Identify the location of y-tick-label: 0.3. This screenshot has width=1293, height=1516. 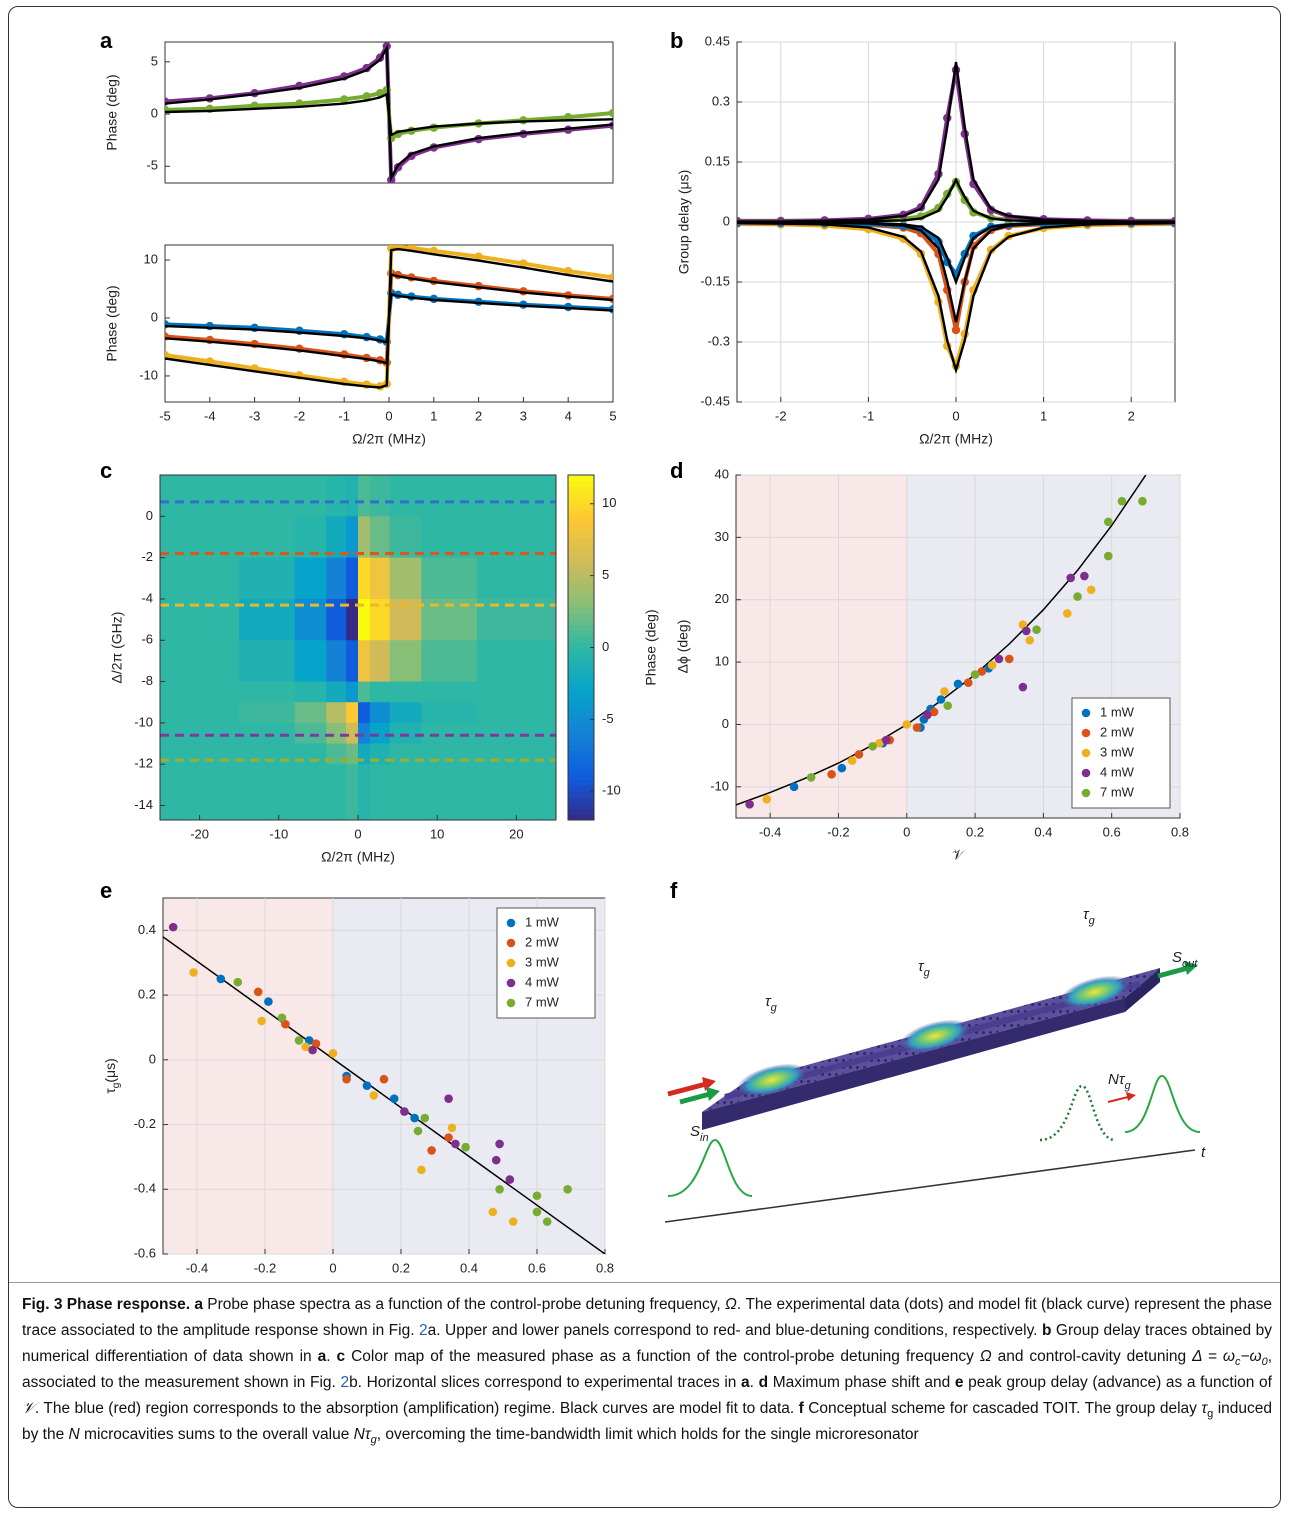
(721, 100).